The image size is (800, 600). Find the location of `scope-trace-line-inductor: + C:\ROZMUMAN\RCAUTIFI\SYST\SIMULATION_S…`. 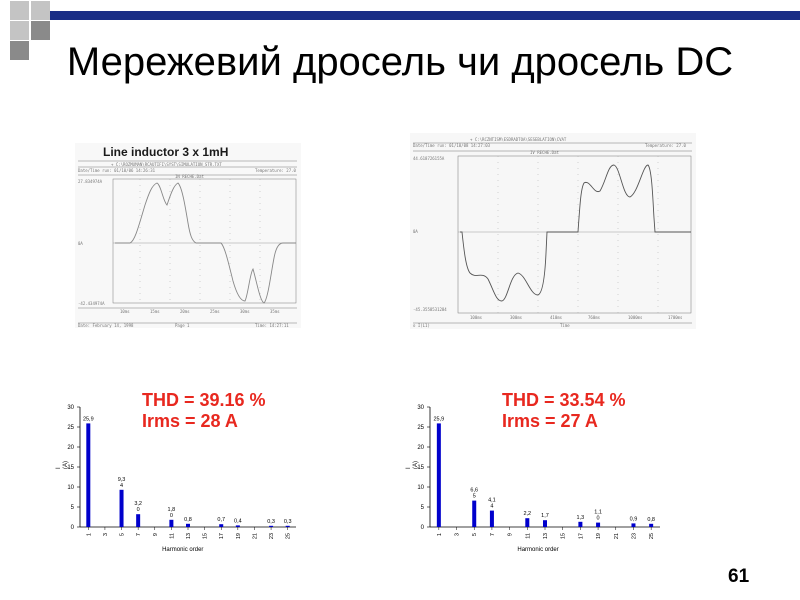

scope-trace-line-inductor: + C:\ROZMUMAN\RCAUTIFI\SYST\SIMULATION_S… is located at coordinates (188, 235).